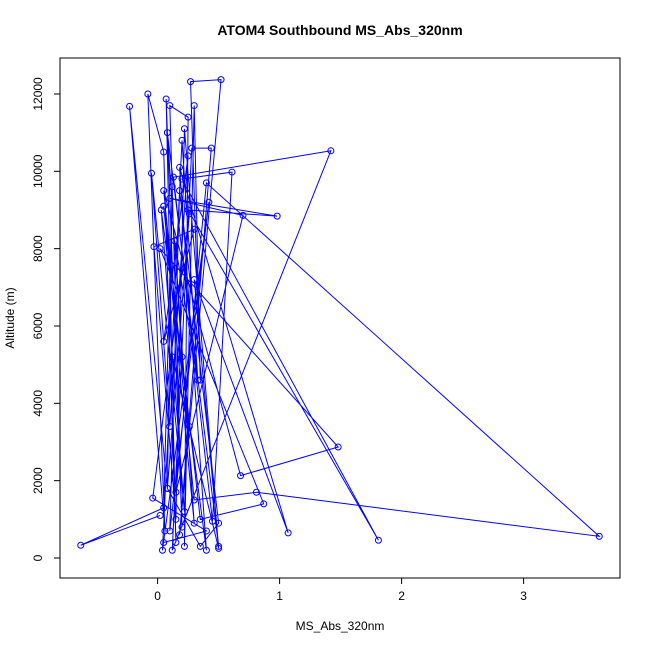  Describe the element at coordinates (38, 480) in the screenshot. I see `y-tick-label: 2000` at that location.